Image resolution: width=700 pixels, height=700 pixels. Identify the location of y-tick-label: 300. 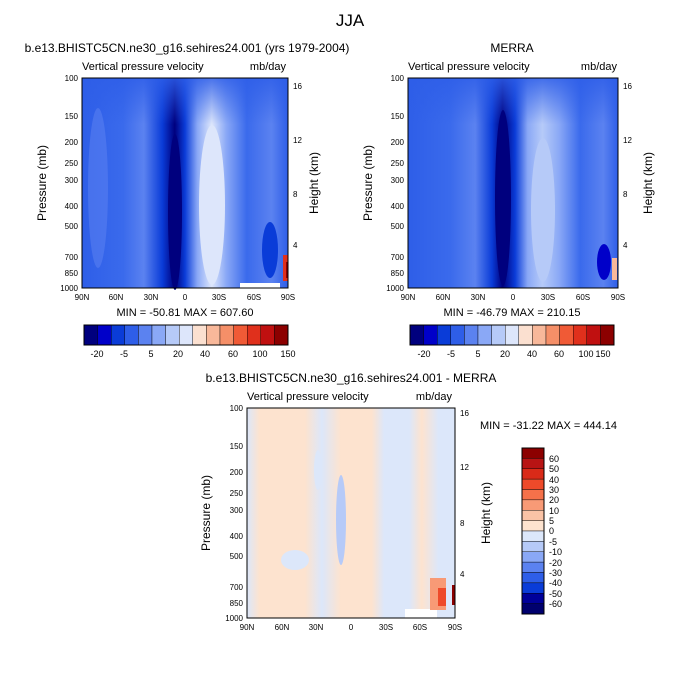
(237, 510).